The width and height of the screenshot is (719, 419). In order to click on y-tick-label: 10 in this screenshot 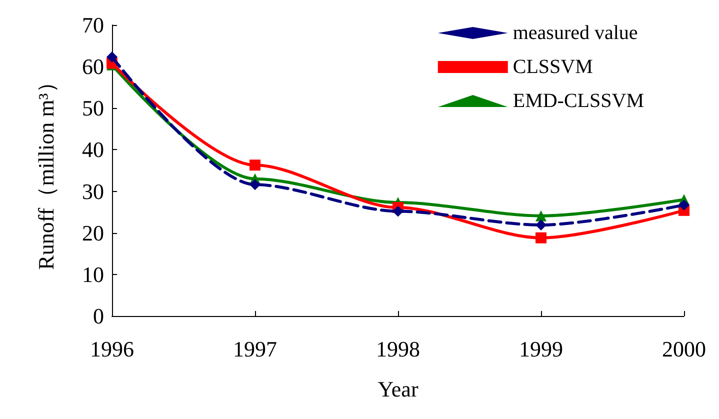, I will do `click(93, 274)`.